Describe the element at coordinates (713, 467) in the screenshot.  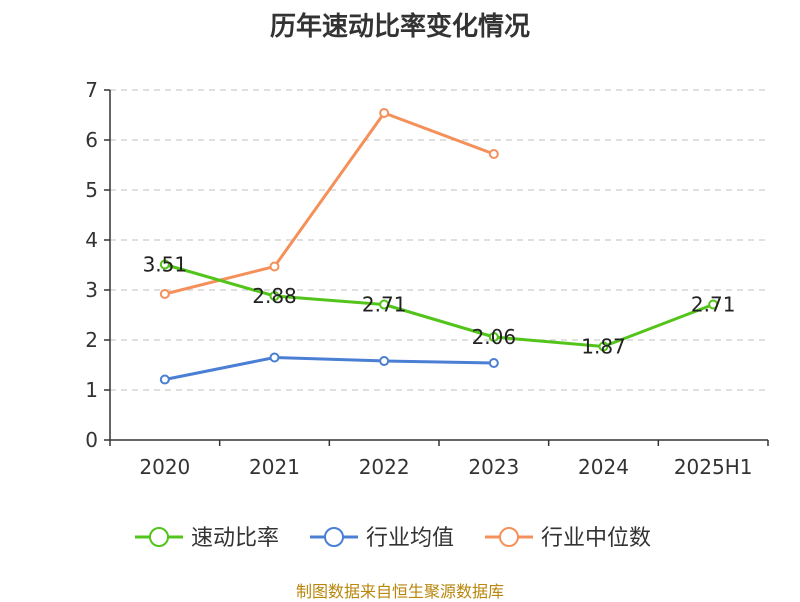
I see `x-tick-label: 2025H1` at that location.